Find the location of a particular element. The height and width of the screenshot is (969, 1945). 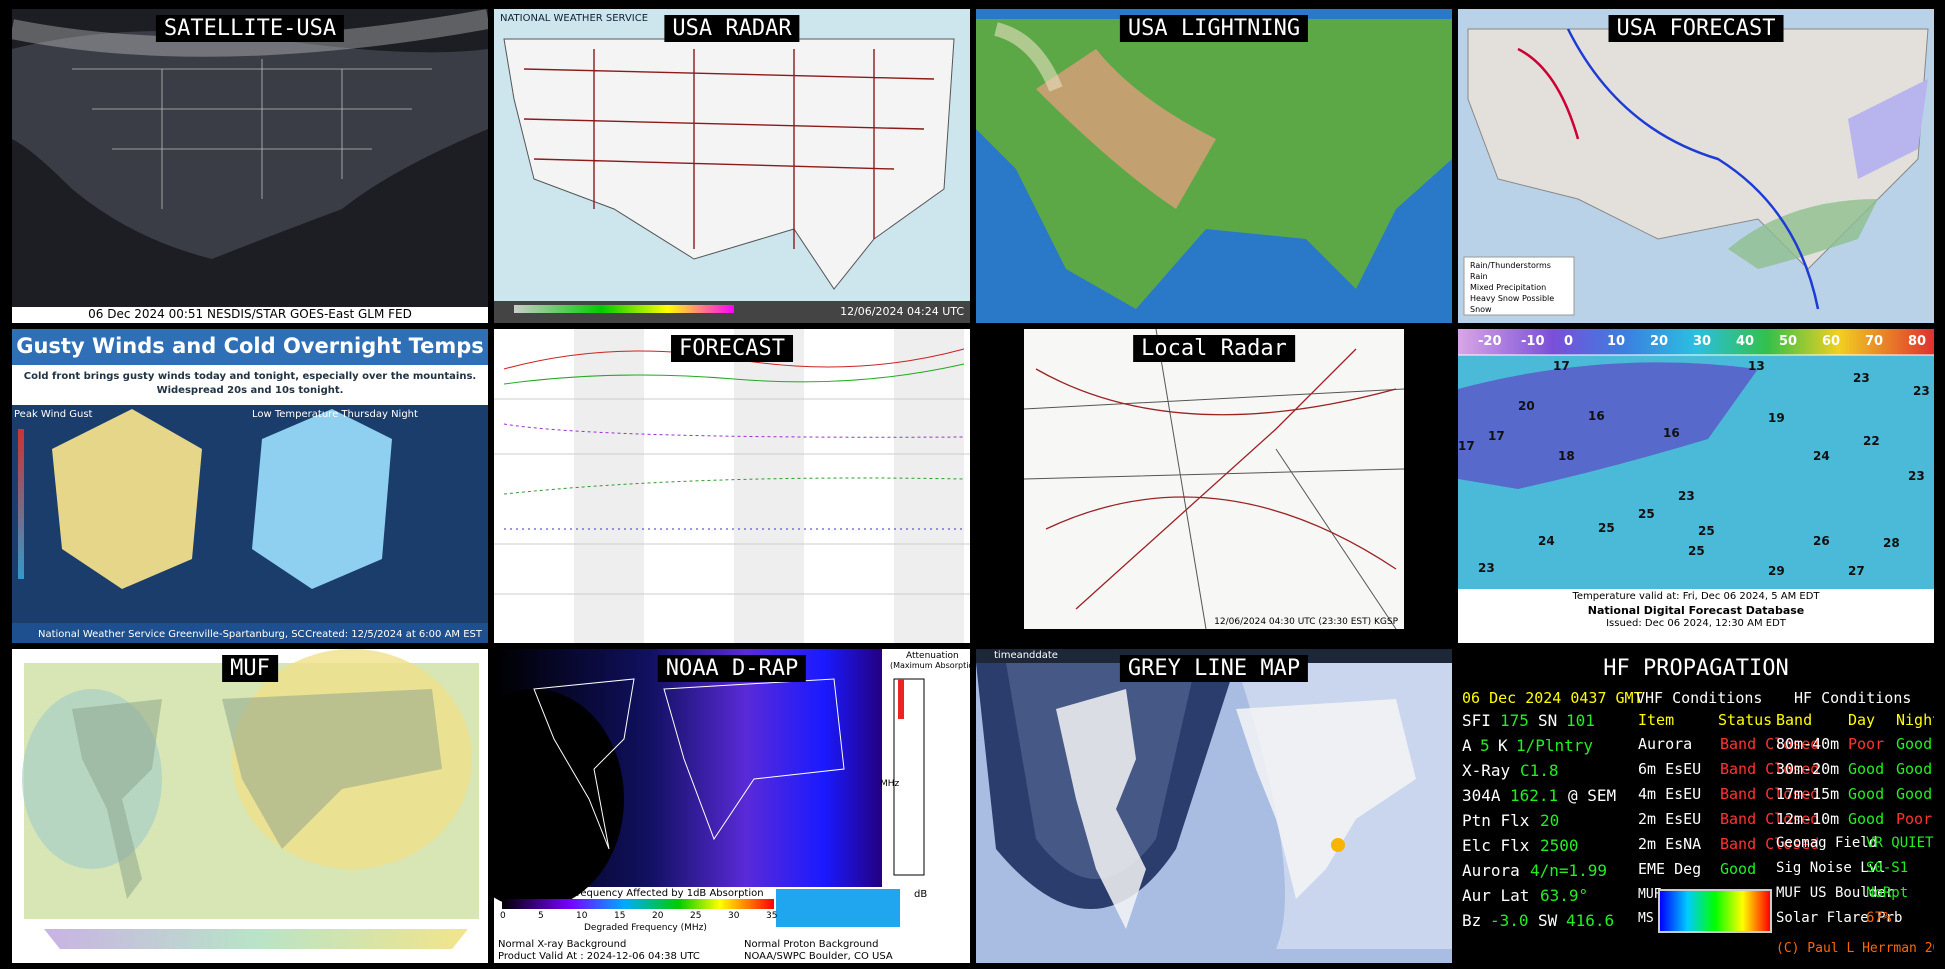

solar-value: 175 is located at coordinates (1514, 720).